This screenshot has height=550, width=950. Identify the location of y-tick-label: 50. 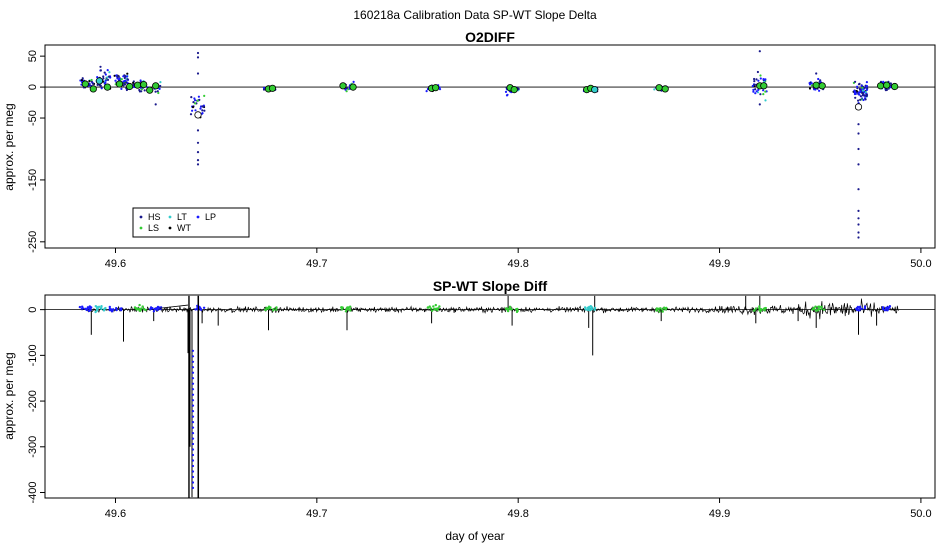
(33, 56).